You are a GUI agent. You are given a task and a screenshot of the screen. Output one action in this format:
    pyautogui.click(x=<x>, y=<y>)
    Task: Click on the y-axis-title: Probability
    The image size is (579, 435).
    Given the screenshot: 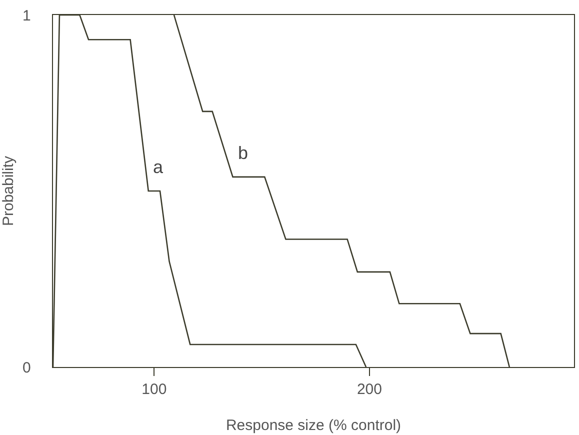 What is the action you would take?
    pyautogui.click(x=8, y=190)
    